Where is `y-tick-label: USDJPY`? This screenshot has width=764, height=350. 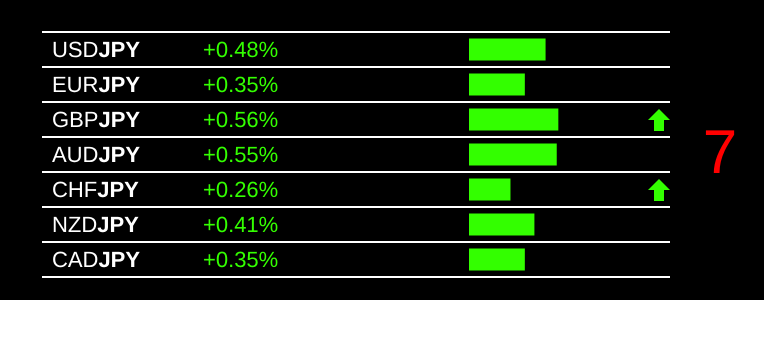
y-tick-label: USDJPY is located at coordinates (96, 49).